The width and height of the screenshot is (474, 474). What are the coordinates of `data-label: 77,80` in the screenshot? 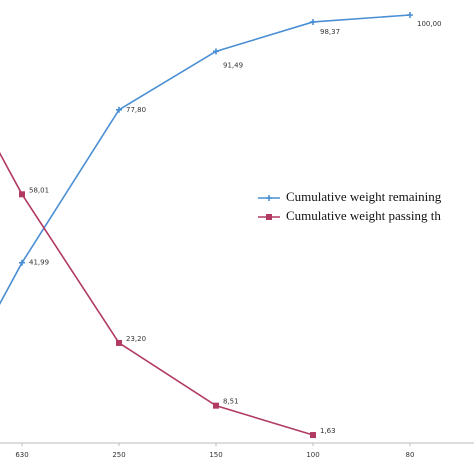 It's located at (136, 110).